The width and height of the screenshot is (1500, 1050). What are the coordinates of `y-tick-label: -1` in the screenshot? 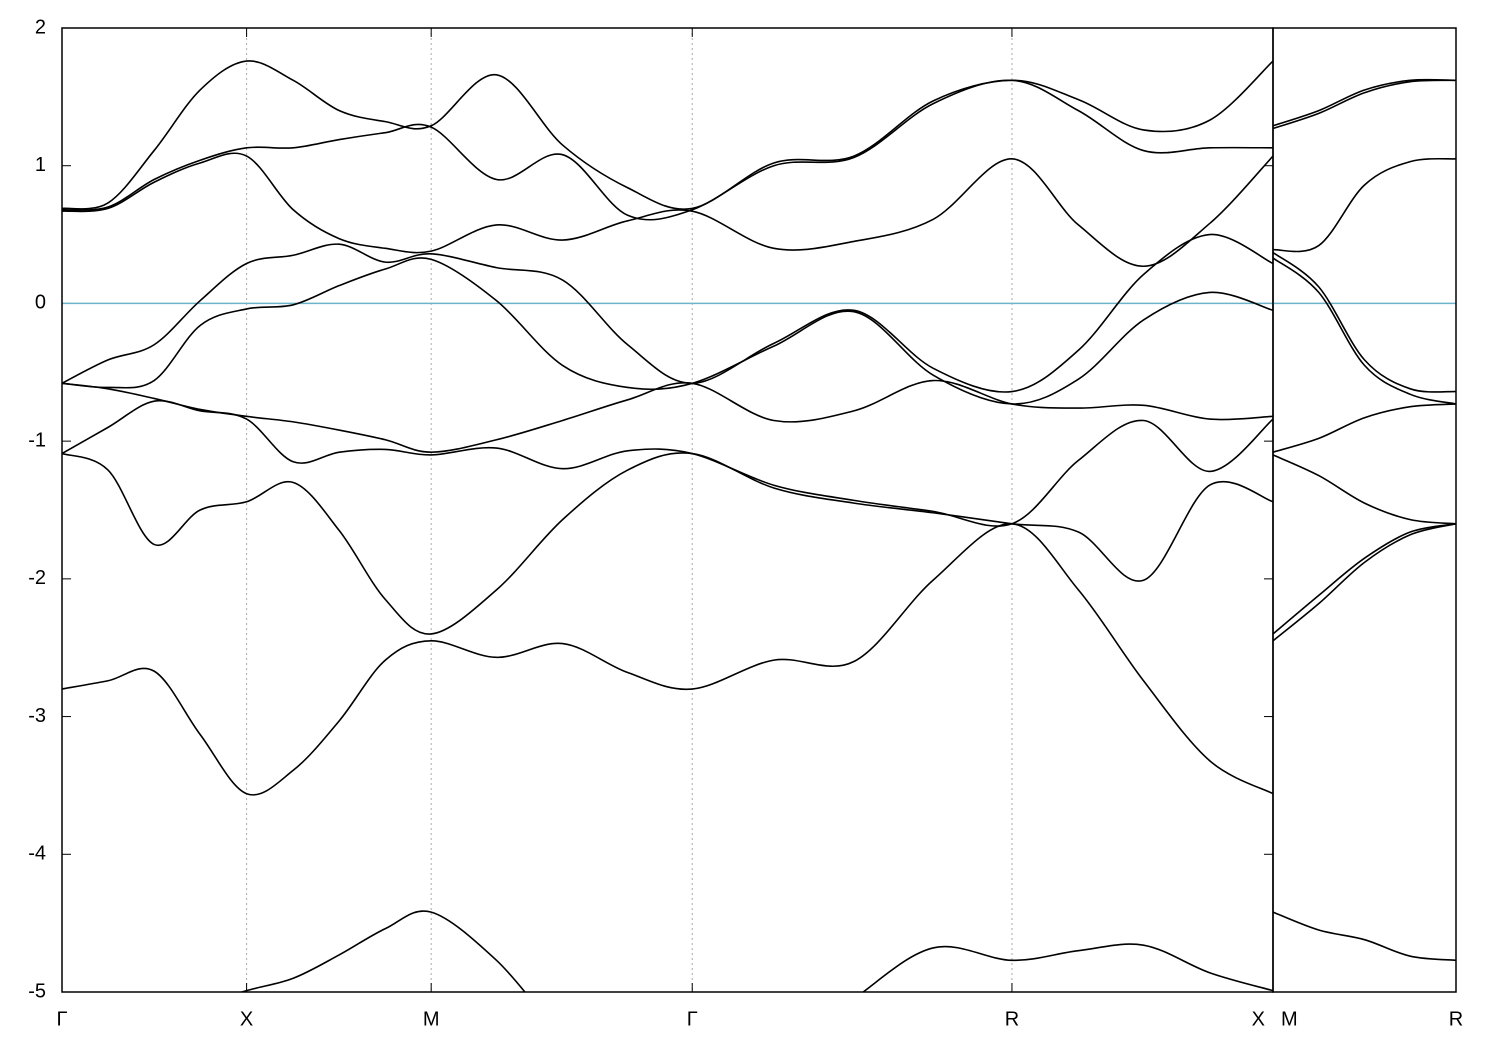 It's located at (37, 440).